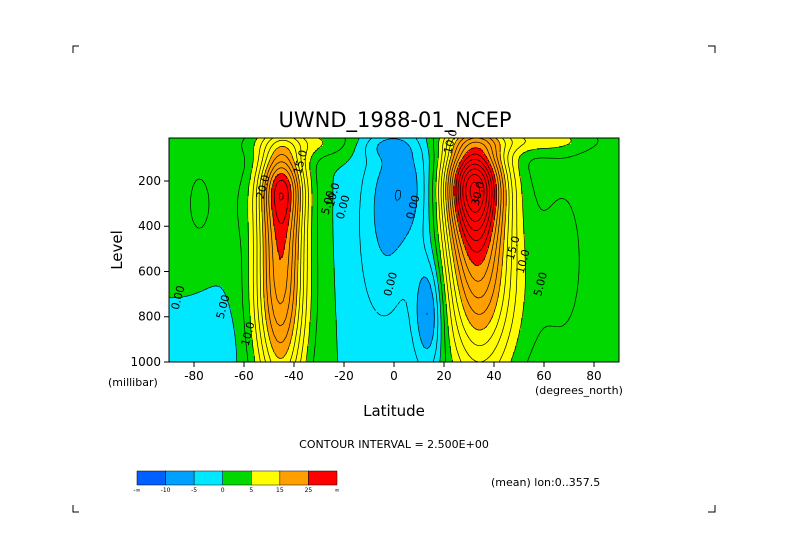 The image size is (789, 558). What do you see at coordinates (344, 376) in the screenshot?
I see `x-tick-label: -20` at bounding box center [344, 376].